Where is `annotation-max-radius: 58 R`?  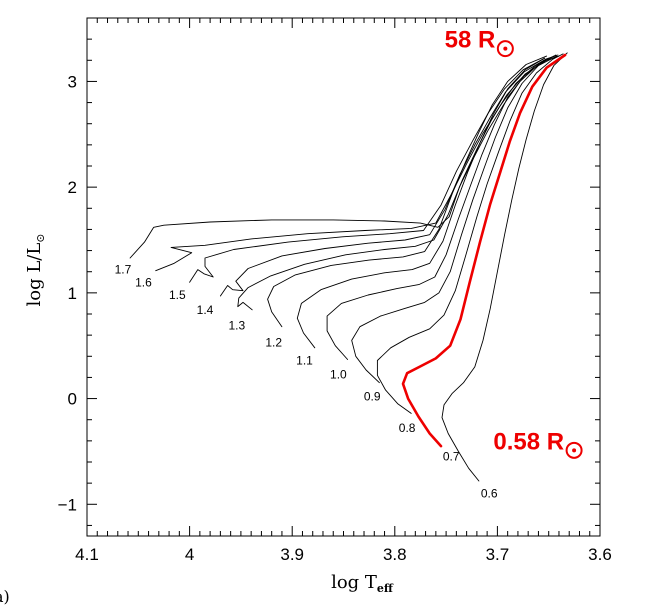
annotation-max-radius: 58 R is located at coordinates (470, 40).